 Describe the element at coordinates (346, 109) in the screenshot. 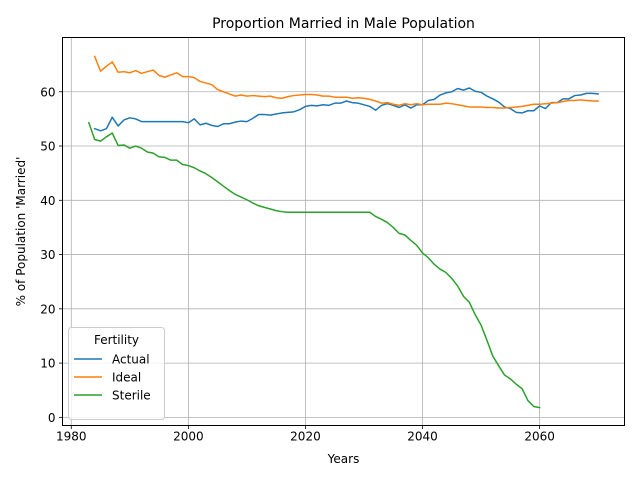

I see `series-line-actual` at that location.